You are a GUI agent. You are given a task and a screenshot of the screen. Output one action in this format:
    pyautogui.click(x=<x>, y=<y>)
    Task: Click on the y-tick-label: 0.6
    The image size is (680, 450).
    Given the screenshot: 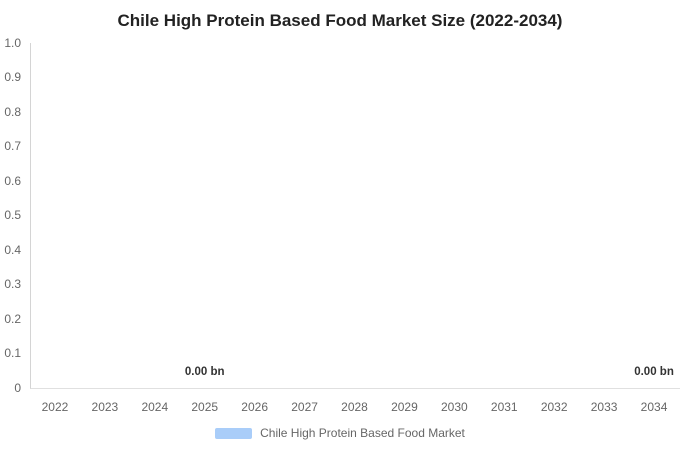 What is the action you would take?
    pyautogui.click(x=12, y=180)
    